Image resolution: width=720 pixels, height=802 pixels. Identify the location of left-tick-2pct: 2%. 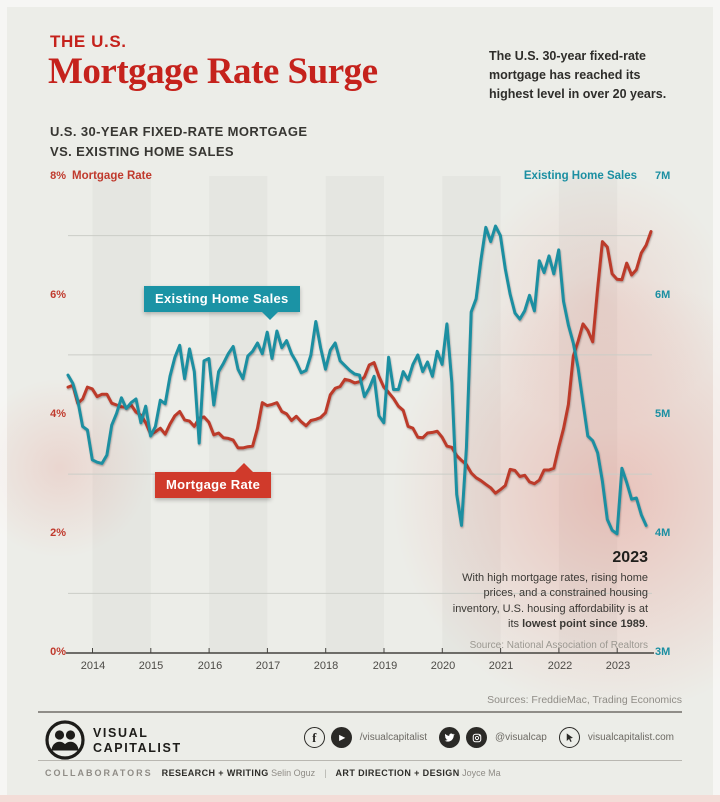
(58, 533).